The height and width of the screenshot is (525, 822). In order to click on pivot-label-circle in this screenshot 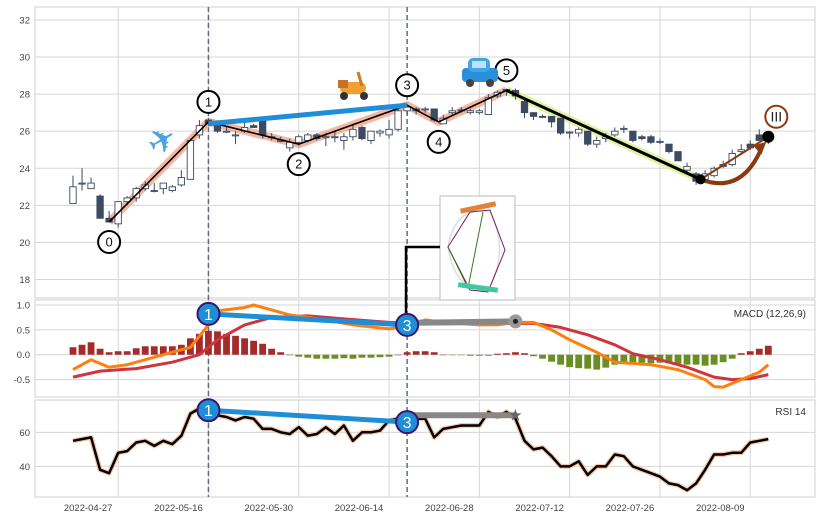, I will do `click(109, 242)`.